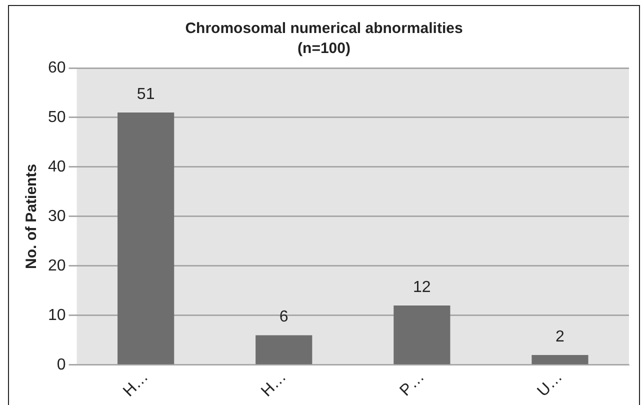  What do you see at coordinates (57, 265) in the screenshot?
I see `y-tick-label: 20` at bounding box center [57, 265].